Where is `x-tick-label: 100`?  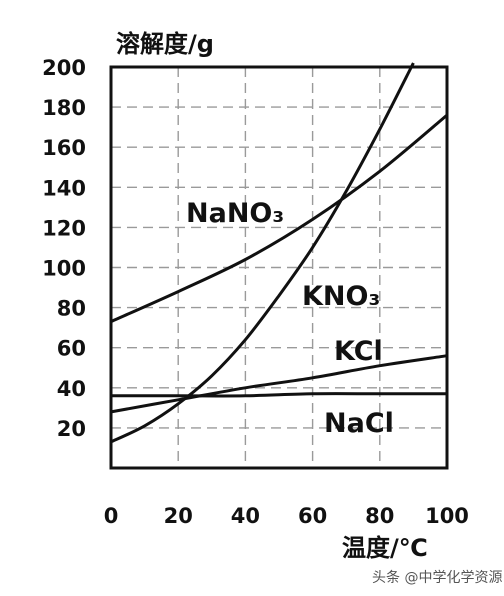
x-tick-label: 100 is located at coordinates (447, 516).